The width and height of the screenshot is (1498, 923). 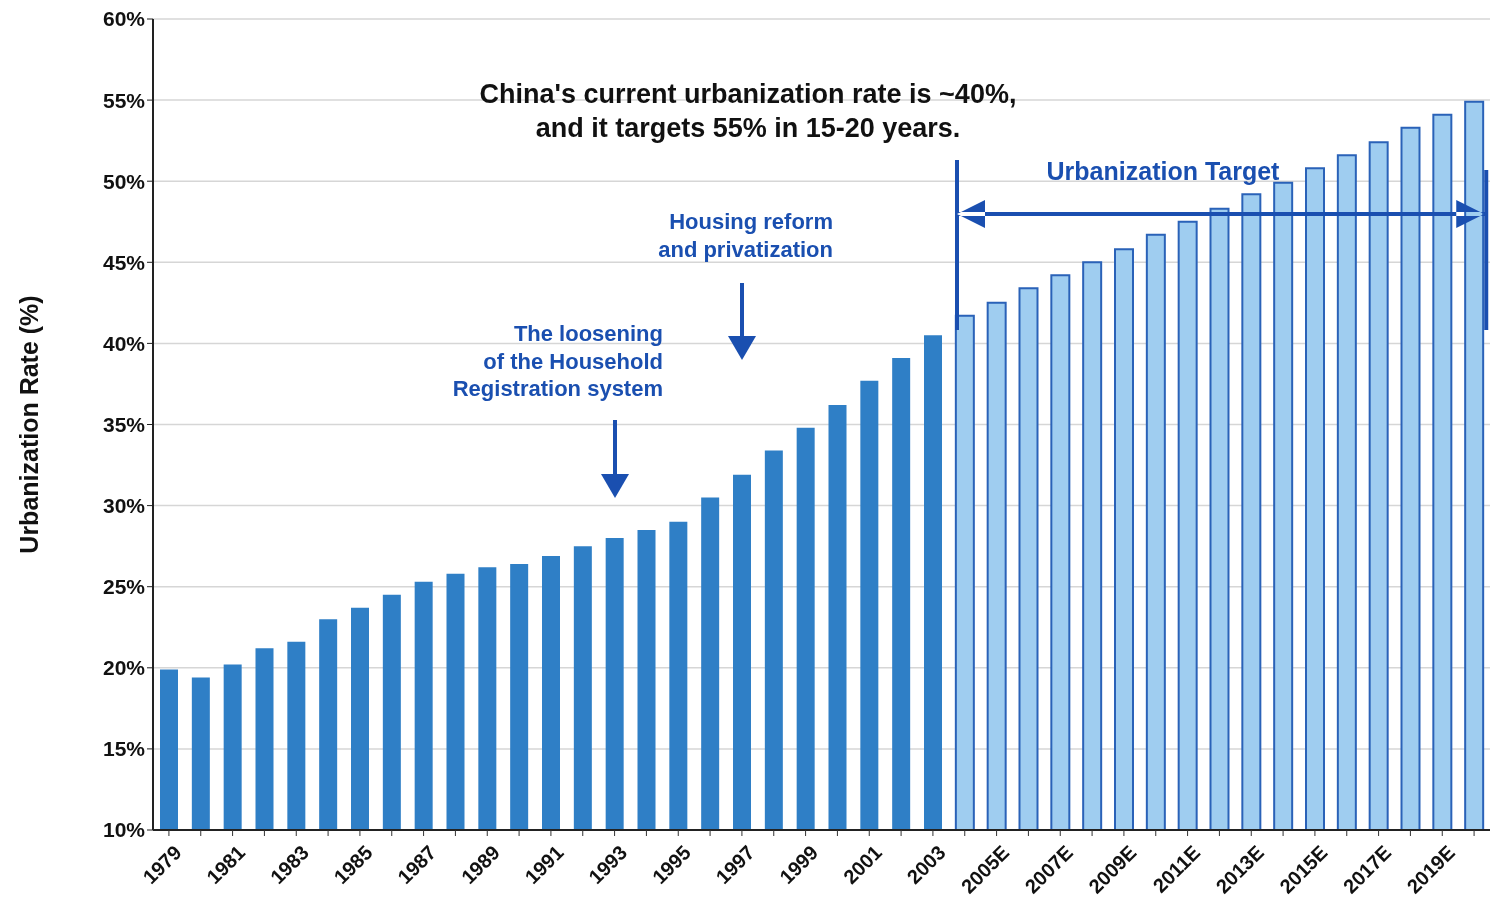 What do you see at coordinates (29, 424) in the screenshot?
I see `y-axis-title: Urbanization Rate (%)` at bounding box center [29, 424].